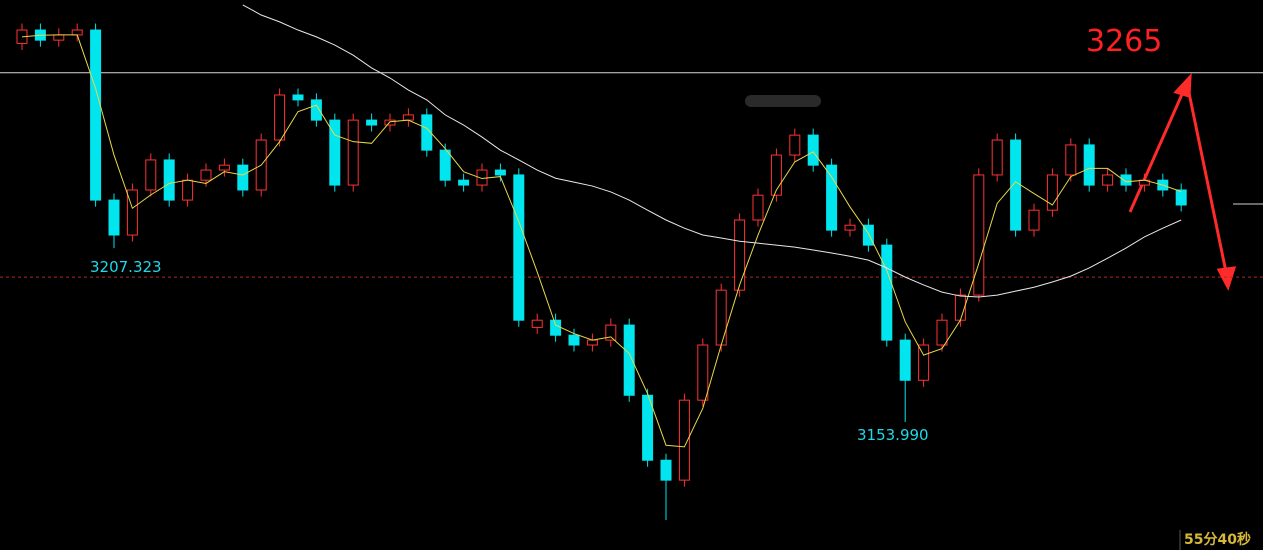 This screenshot has height=550, width=1263. What do you see at coordinates (1124, 41) in the screenshot?
I see `annotation: 3265` at bounding box center [1124, 41].